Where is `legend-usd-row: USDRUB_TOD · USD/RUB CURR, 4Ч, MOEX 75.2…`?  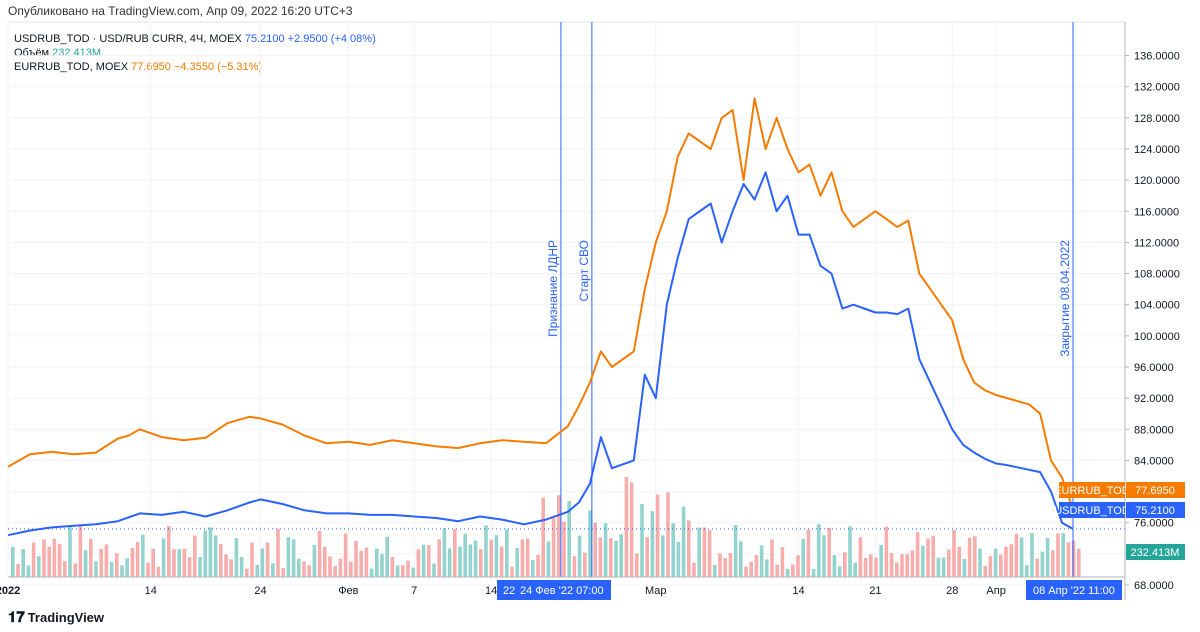
legend-usd-row: USDRUB_TOD · USD/RUB CURR, 4Ч, MOEX 75.2… is located at coordinates (195, 39).